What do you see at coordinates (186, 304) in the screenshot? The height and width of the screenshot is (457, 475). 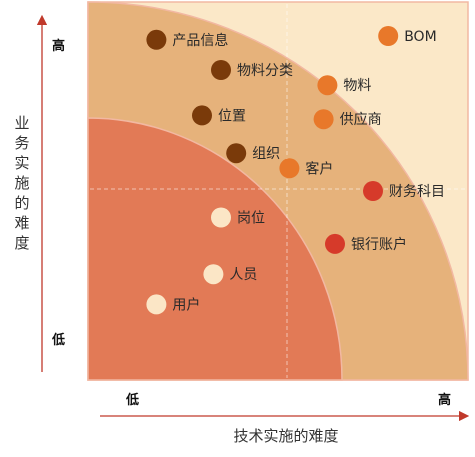 I see `data-point-label: 用户` at bounding box center [186, 304].